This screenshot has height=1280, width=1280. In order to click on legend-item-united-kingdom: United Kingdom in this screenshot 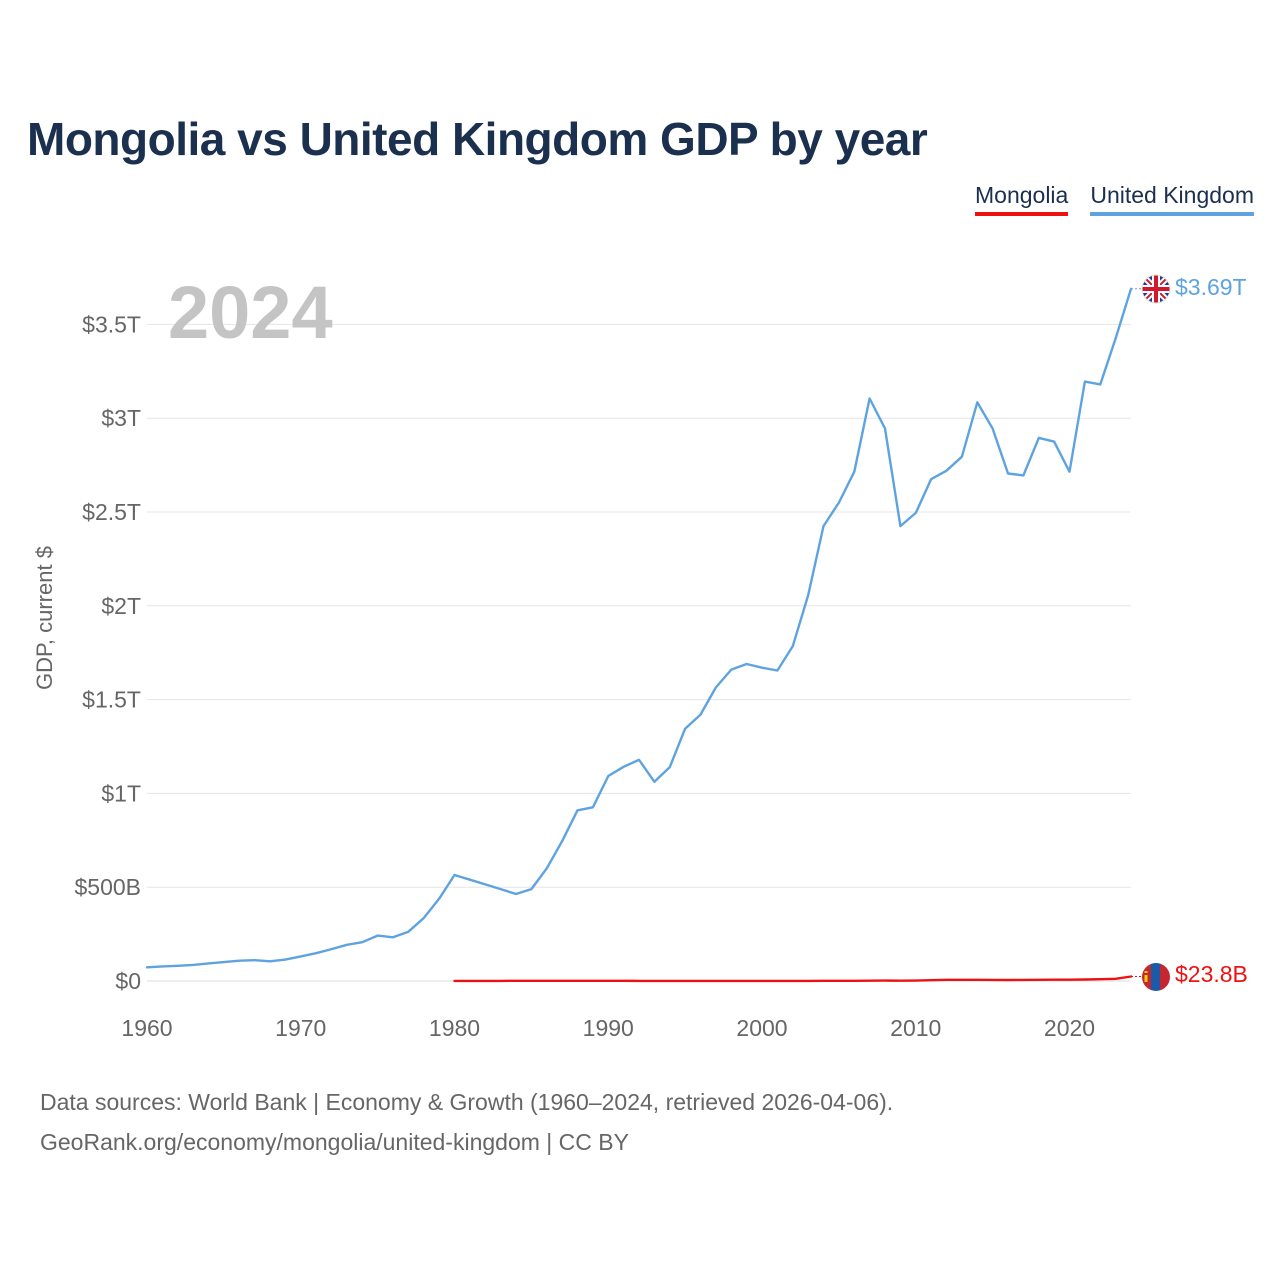, I will do `click(1172, 199)`.